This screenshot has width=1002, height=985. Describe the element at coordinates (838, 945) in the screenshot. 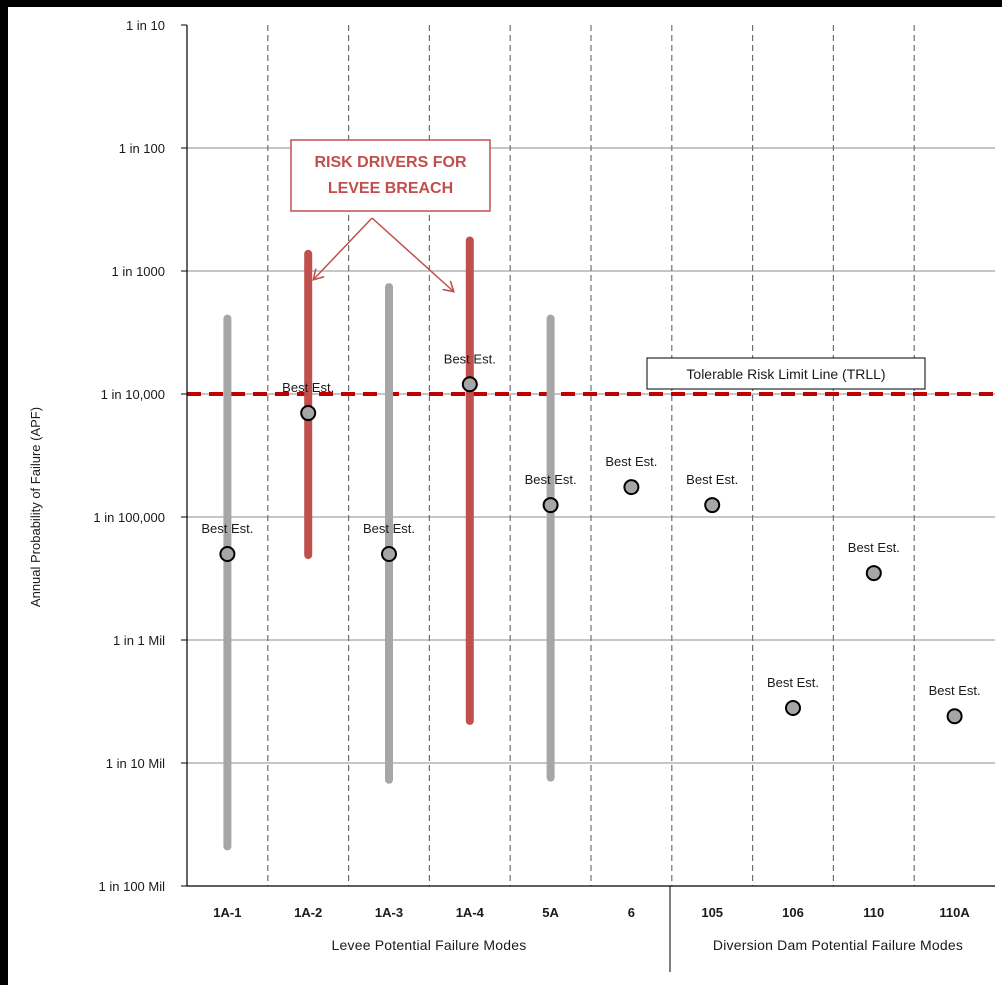

I see `group-label-diversion-dam: Diversion Dam Potential Failure Modes` at that location.